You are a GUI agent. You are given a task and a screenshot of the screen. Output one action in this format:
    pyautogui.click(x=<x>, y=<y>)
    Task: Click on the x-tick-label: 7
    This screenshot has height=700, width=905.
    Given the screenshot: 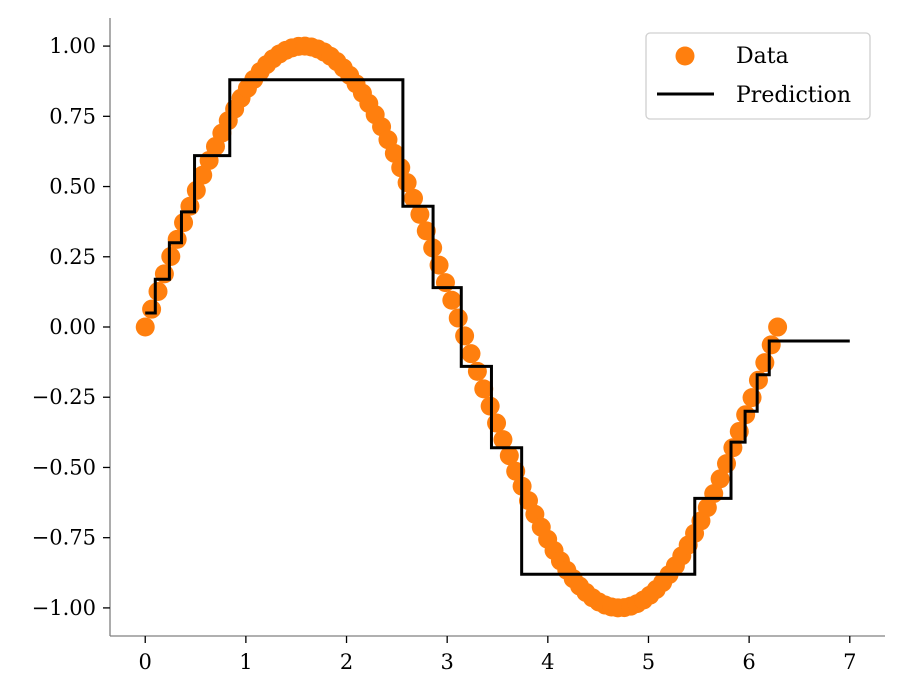 What is the action you would take?
    pyautogui.click(x=849, y=662)
    